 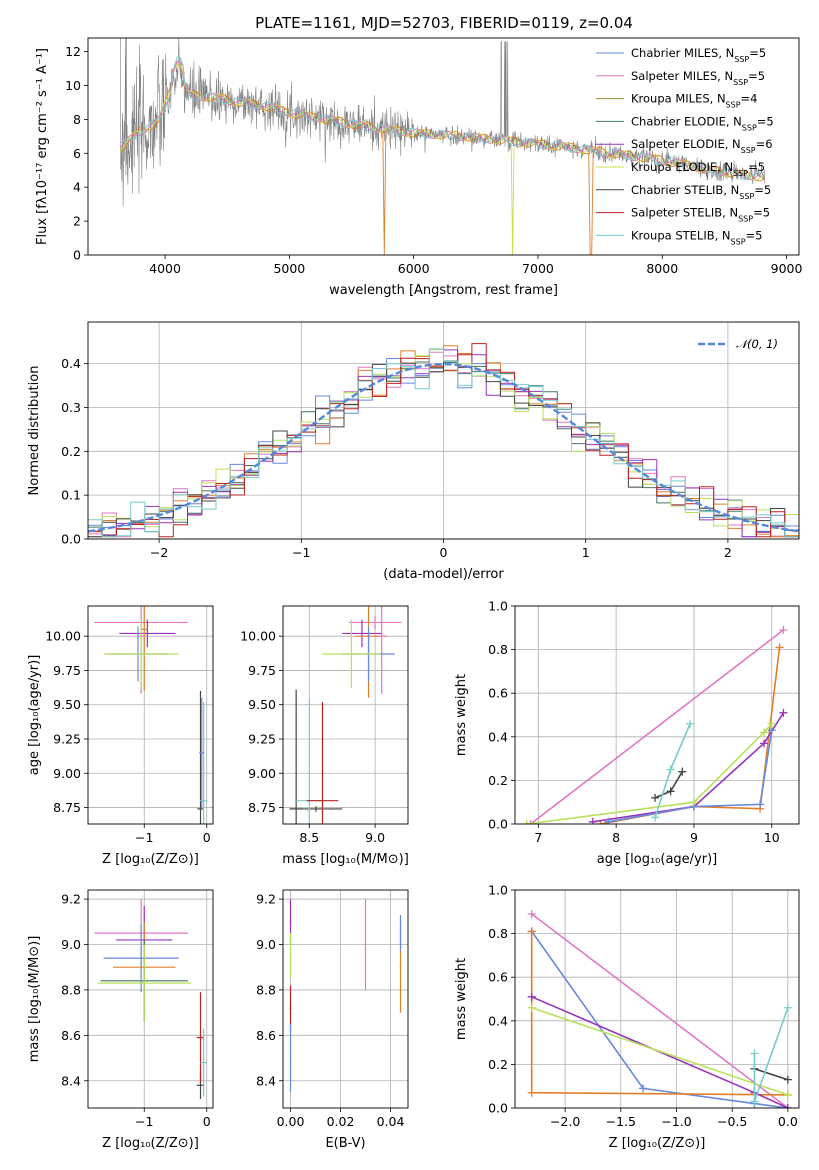 What do you see at coordinates (345, 859) in the screenshot?
I see `x-axis-label: mass [log₁₀(M/M⊙)]` at bounding box center [345, 859].